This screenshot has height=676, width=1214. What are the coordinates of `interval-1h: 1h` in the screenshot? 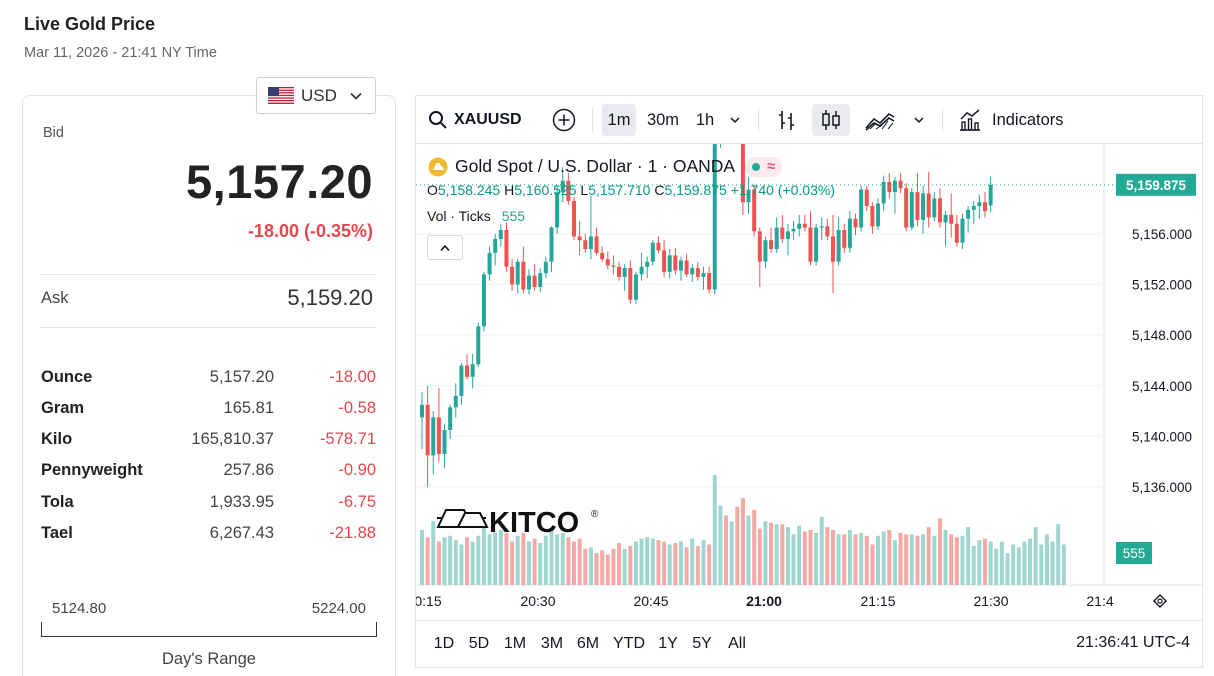 It's located at (705, 119).